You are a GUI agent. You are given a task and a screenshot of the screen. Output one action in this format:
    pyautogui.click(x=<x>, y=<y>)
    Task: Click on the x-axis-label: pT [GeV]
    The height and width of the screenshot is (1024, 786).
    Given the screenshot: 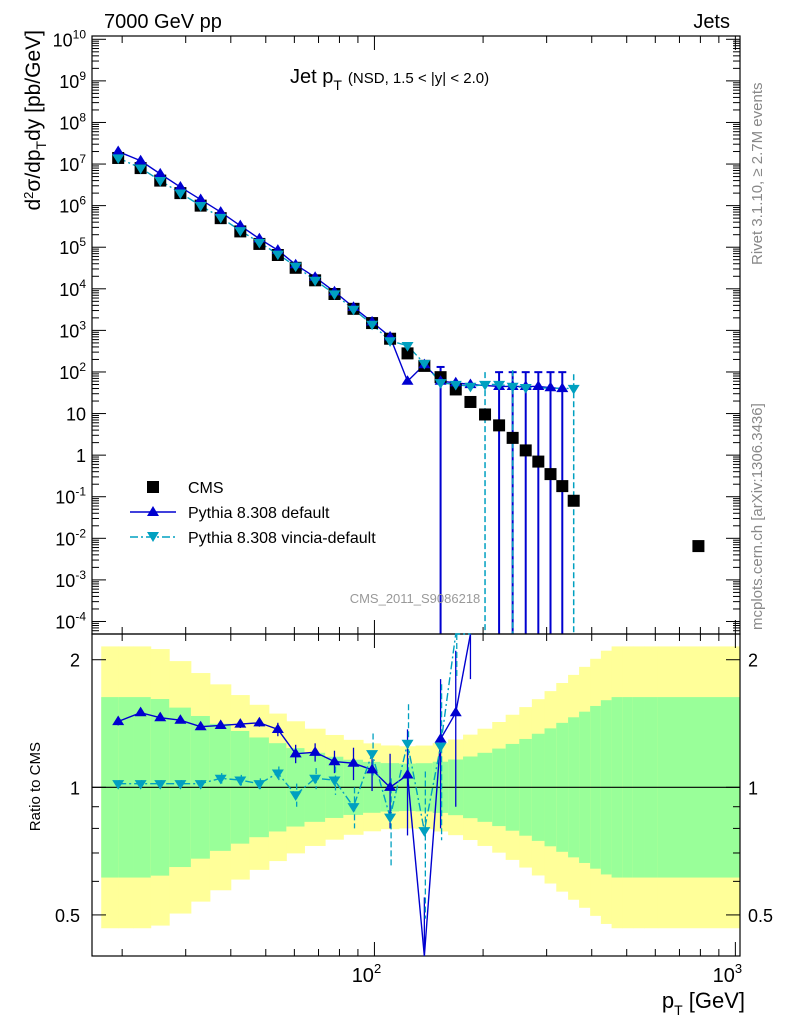 What is the action you would take?
    pyautogui.click(x=703, y=1003)
    